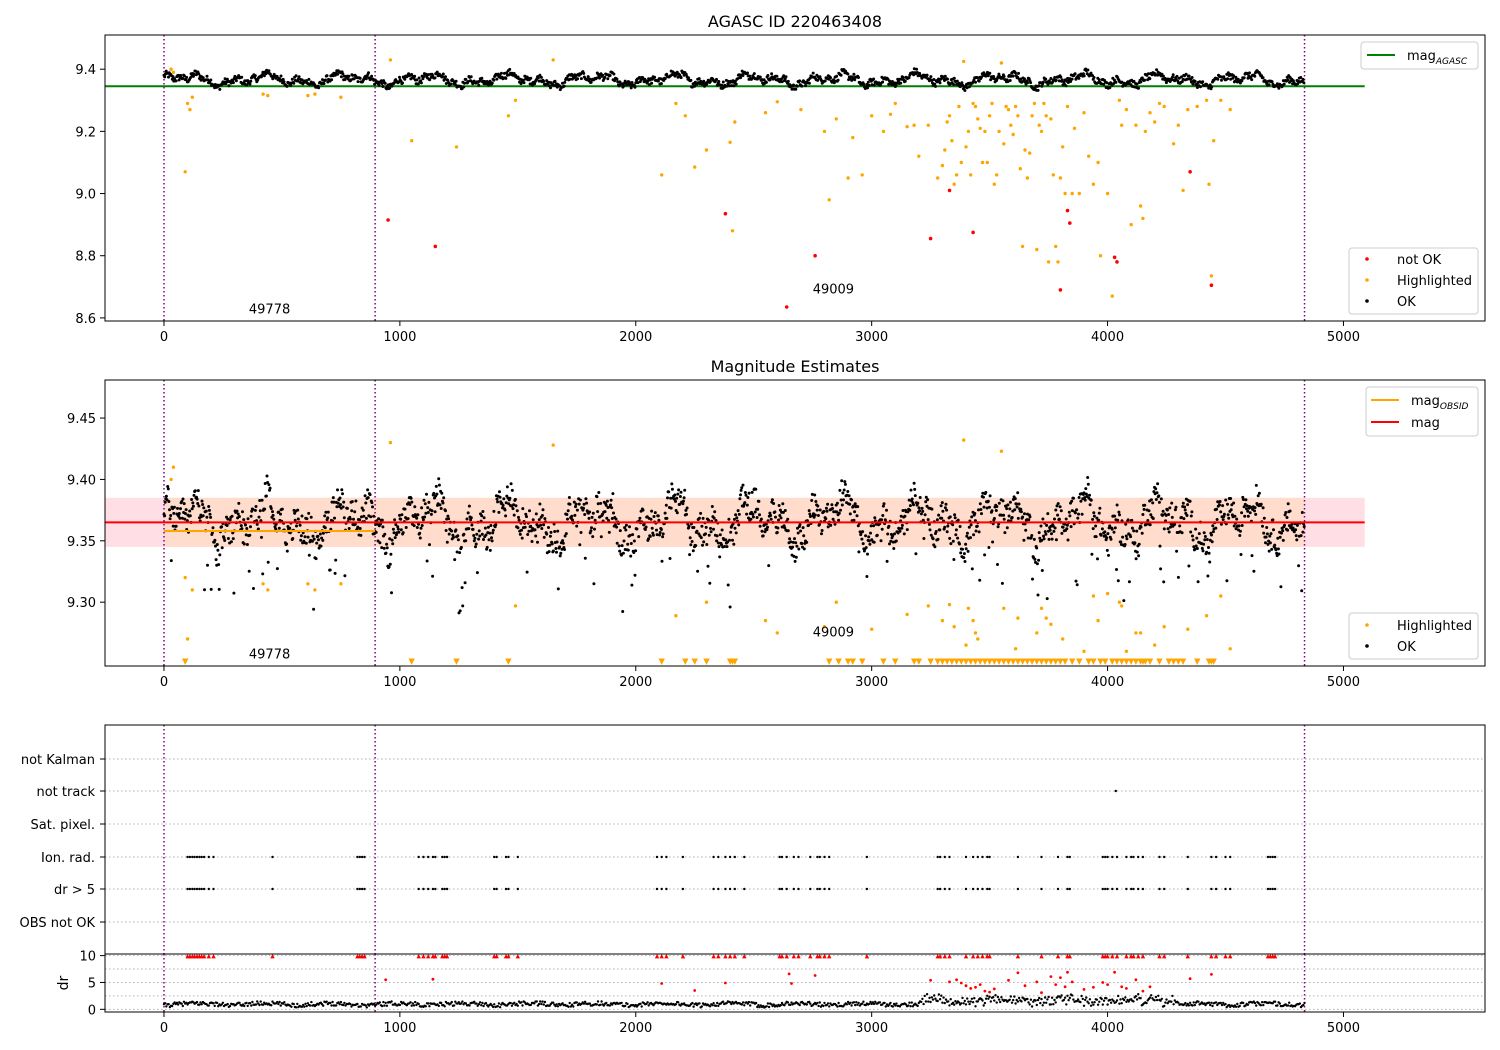 The width and height of the screenshot is (1500, 1050). What do you see at coordinates (833, 289) in the screenshot?
I see `obsid-label: 49009` at bounding box center [833, 289].